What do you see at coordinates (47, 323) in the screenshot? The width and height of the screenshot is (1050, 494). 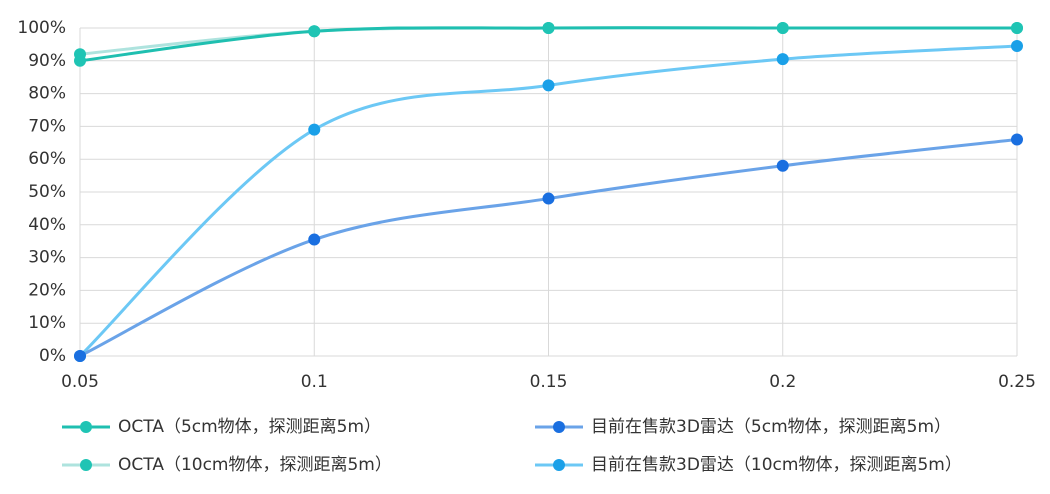 I see `y-tick-label: 10%` at bounding box center [47, 323].